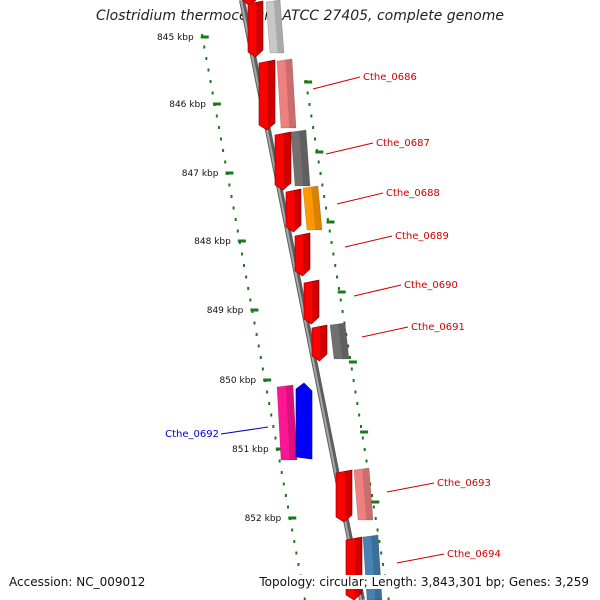  Describe the element at coordinates (464, 483) in the screenshot. I see `gene-label: Cthe_0693` at that location.